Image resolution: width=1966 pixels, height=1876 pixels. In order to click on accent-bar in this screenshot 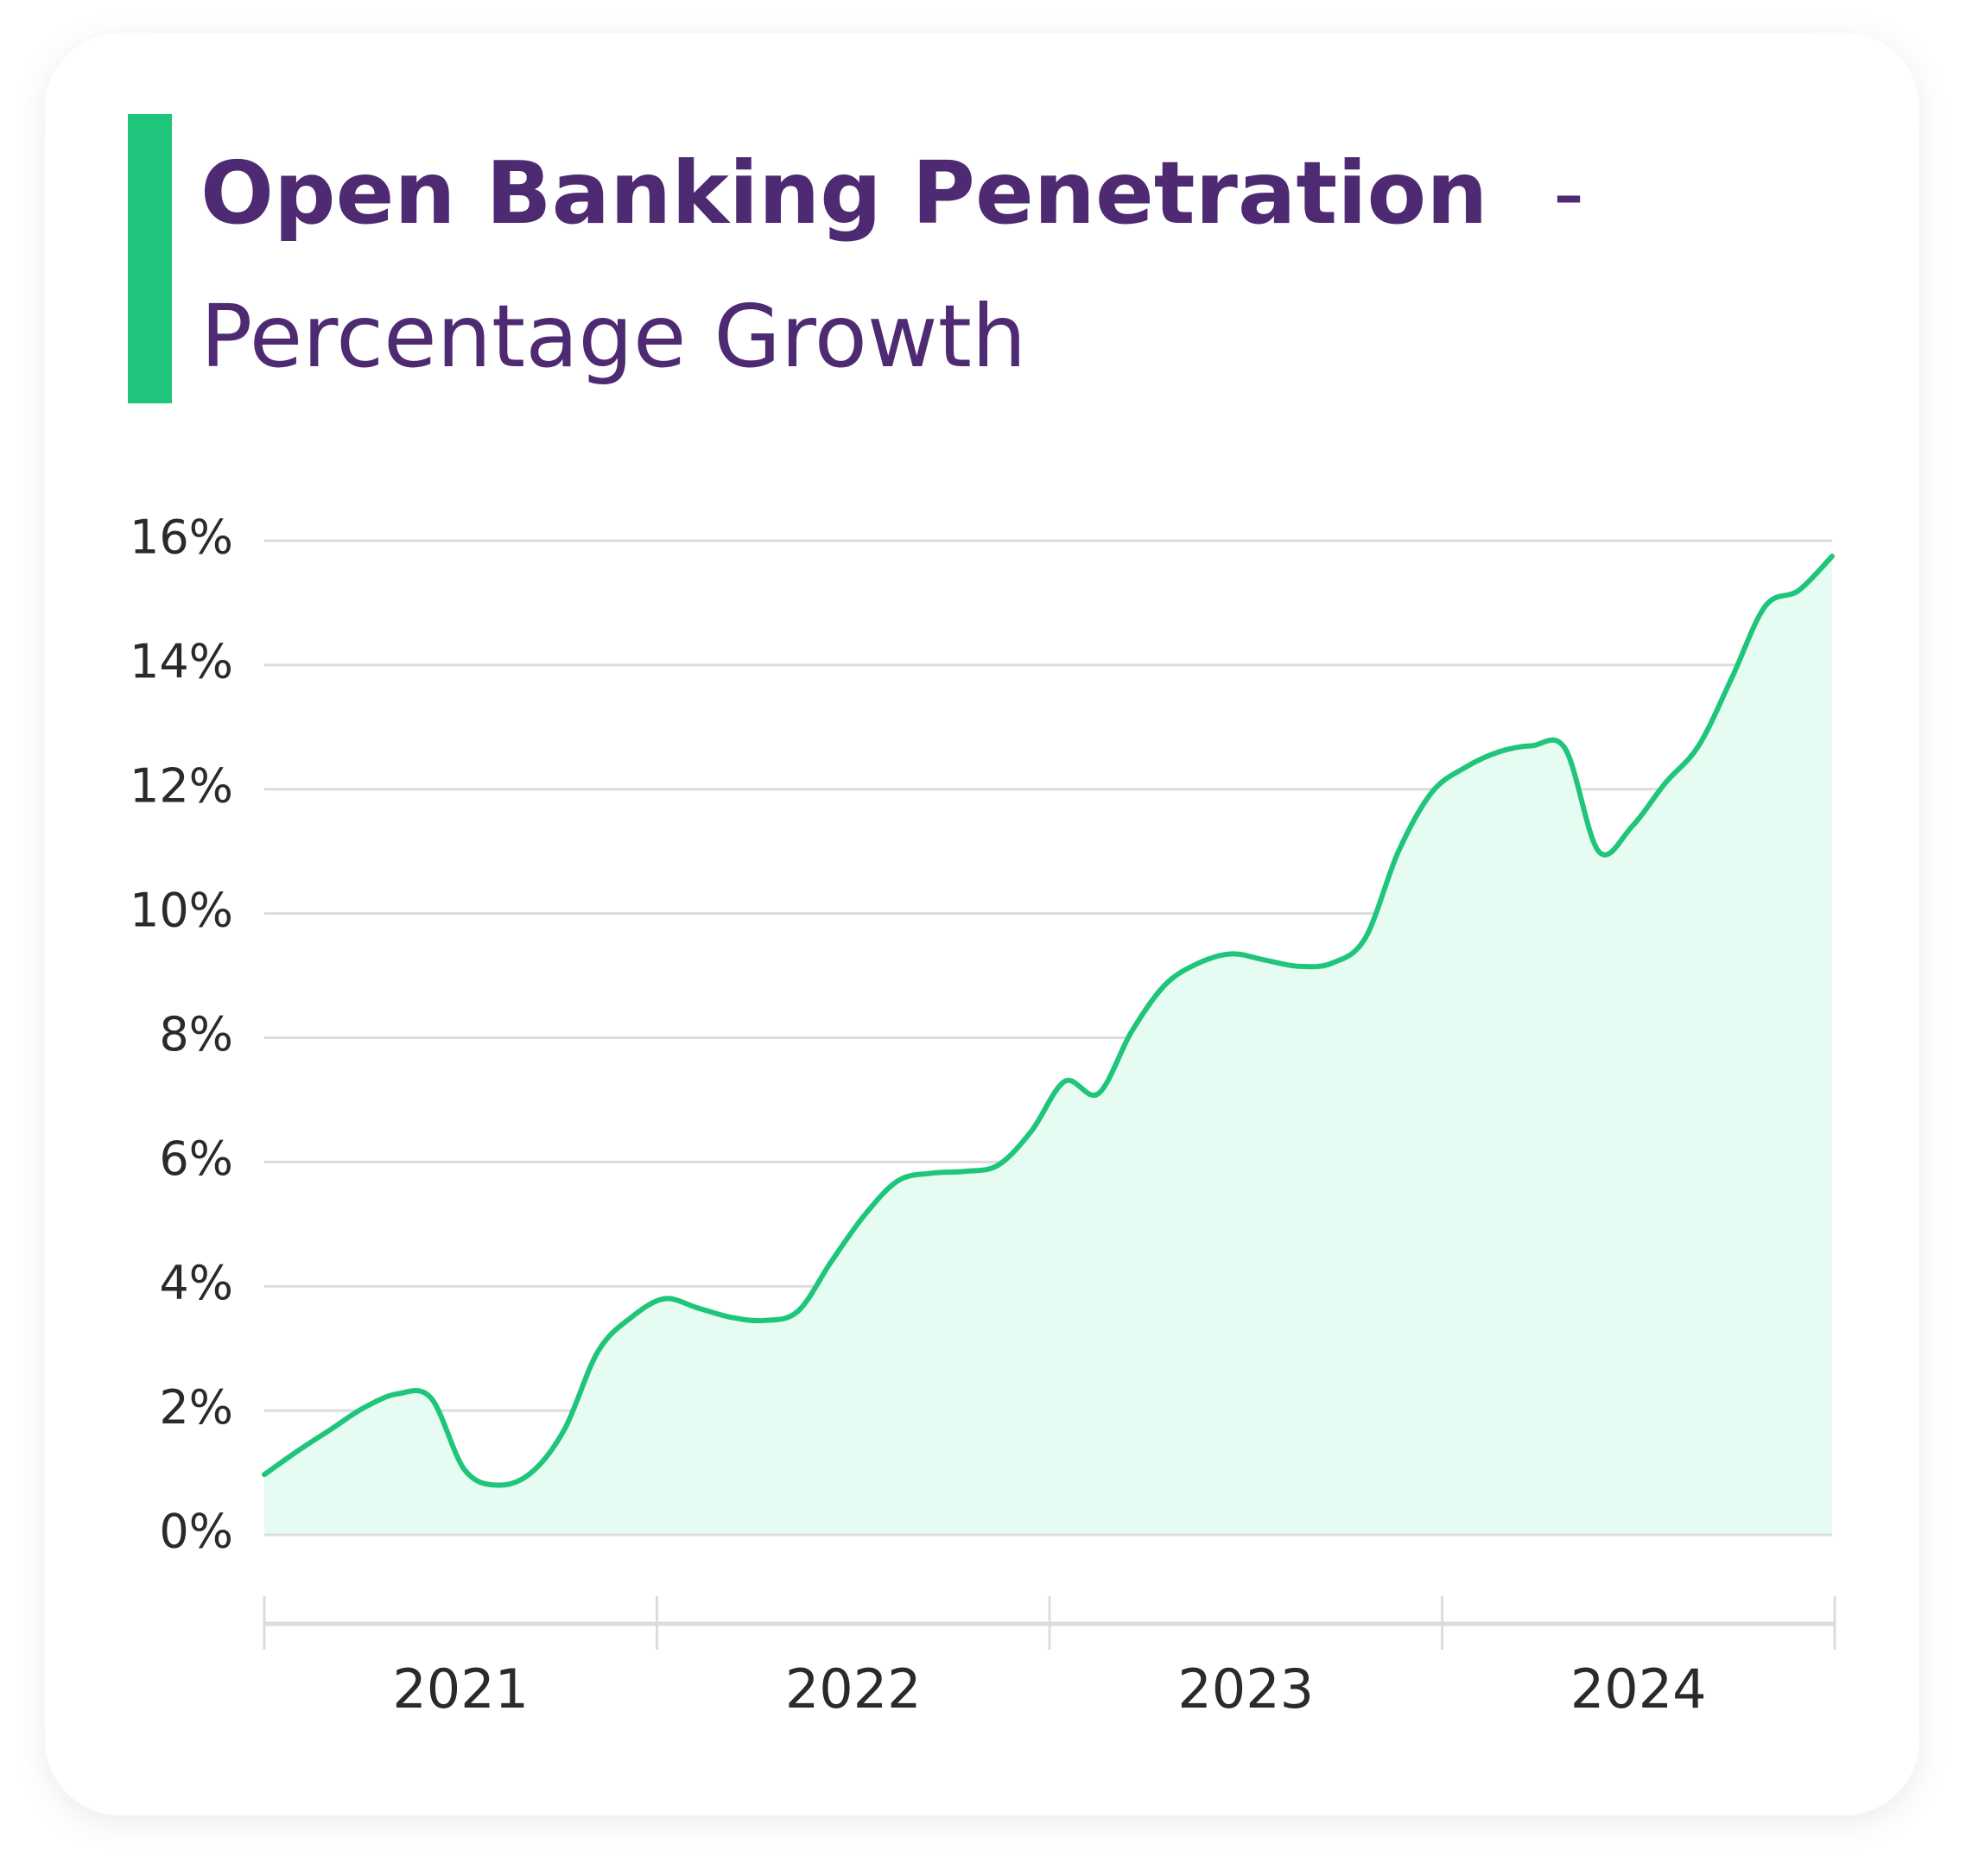, I will do `click(150, 258)`.